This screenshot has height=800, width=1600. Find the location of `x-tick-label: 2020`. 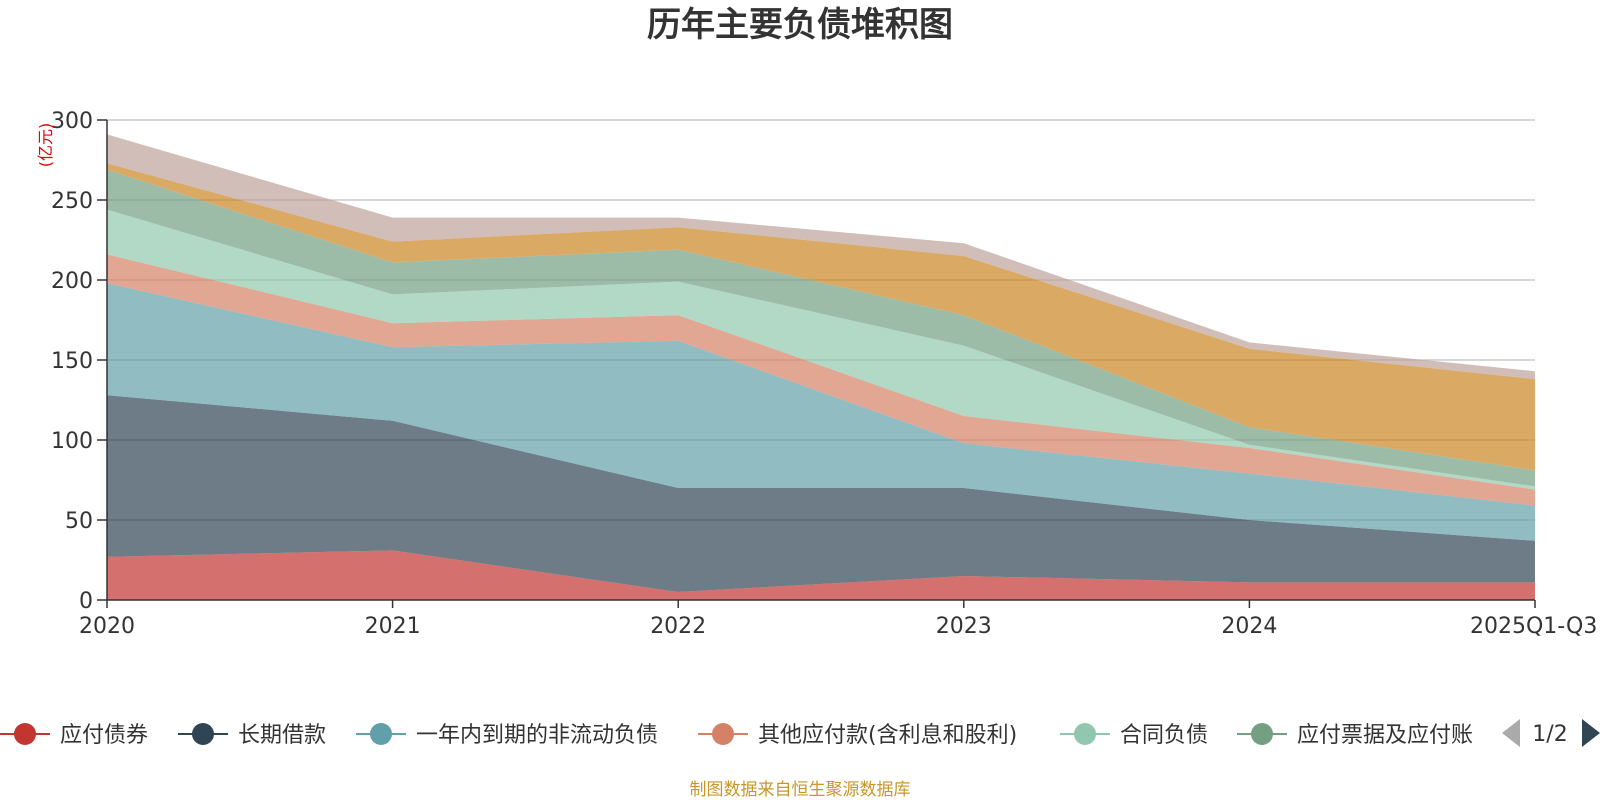

x-tick-label: 2020 is located at coordinates (107, 626).